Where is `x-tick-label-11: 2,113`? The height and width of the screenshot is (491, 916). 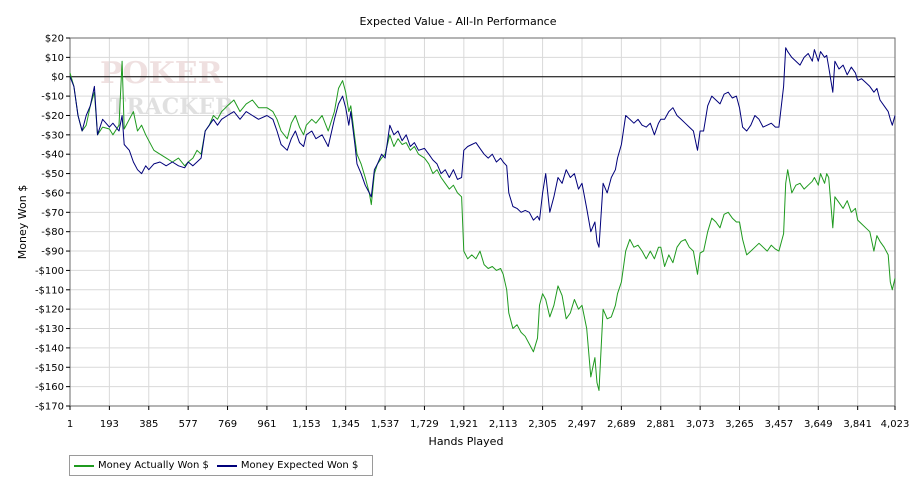
x-tick-label-11: 2,113 is located at coordinates (503, 424).